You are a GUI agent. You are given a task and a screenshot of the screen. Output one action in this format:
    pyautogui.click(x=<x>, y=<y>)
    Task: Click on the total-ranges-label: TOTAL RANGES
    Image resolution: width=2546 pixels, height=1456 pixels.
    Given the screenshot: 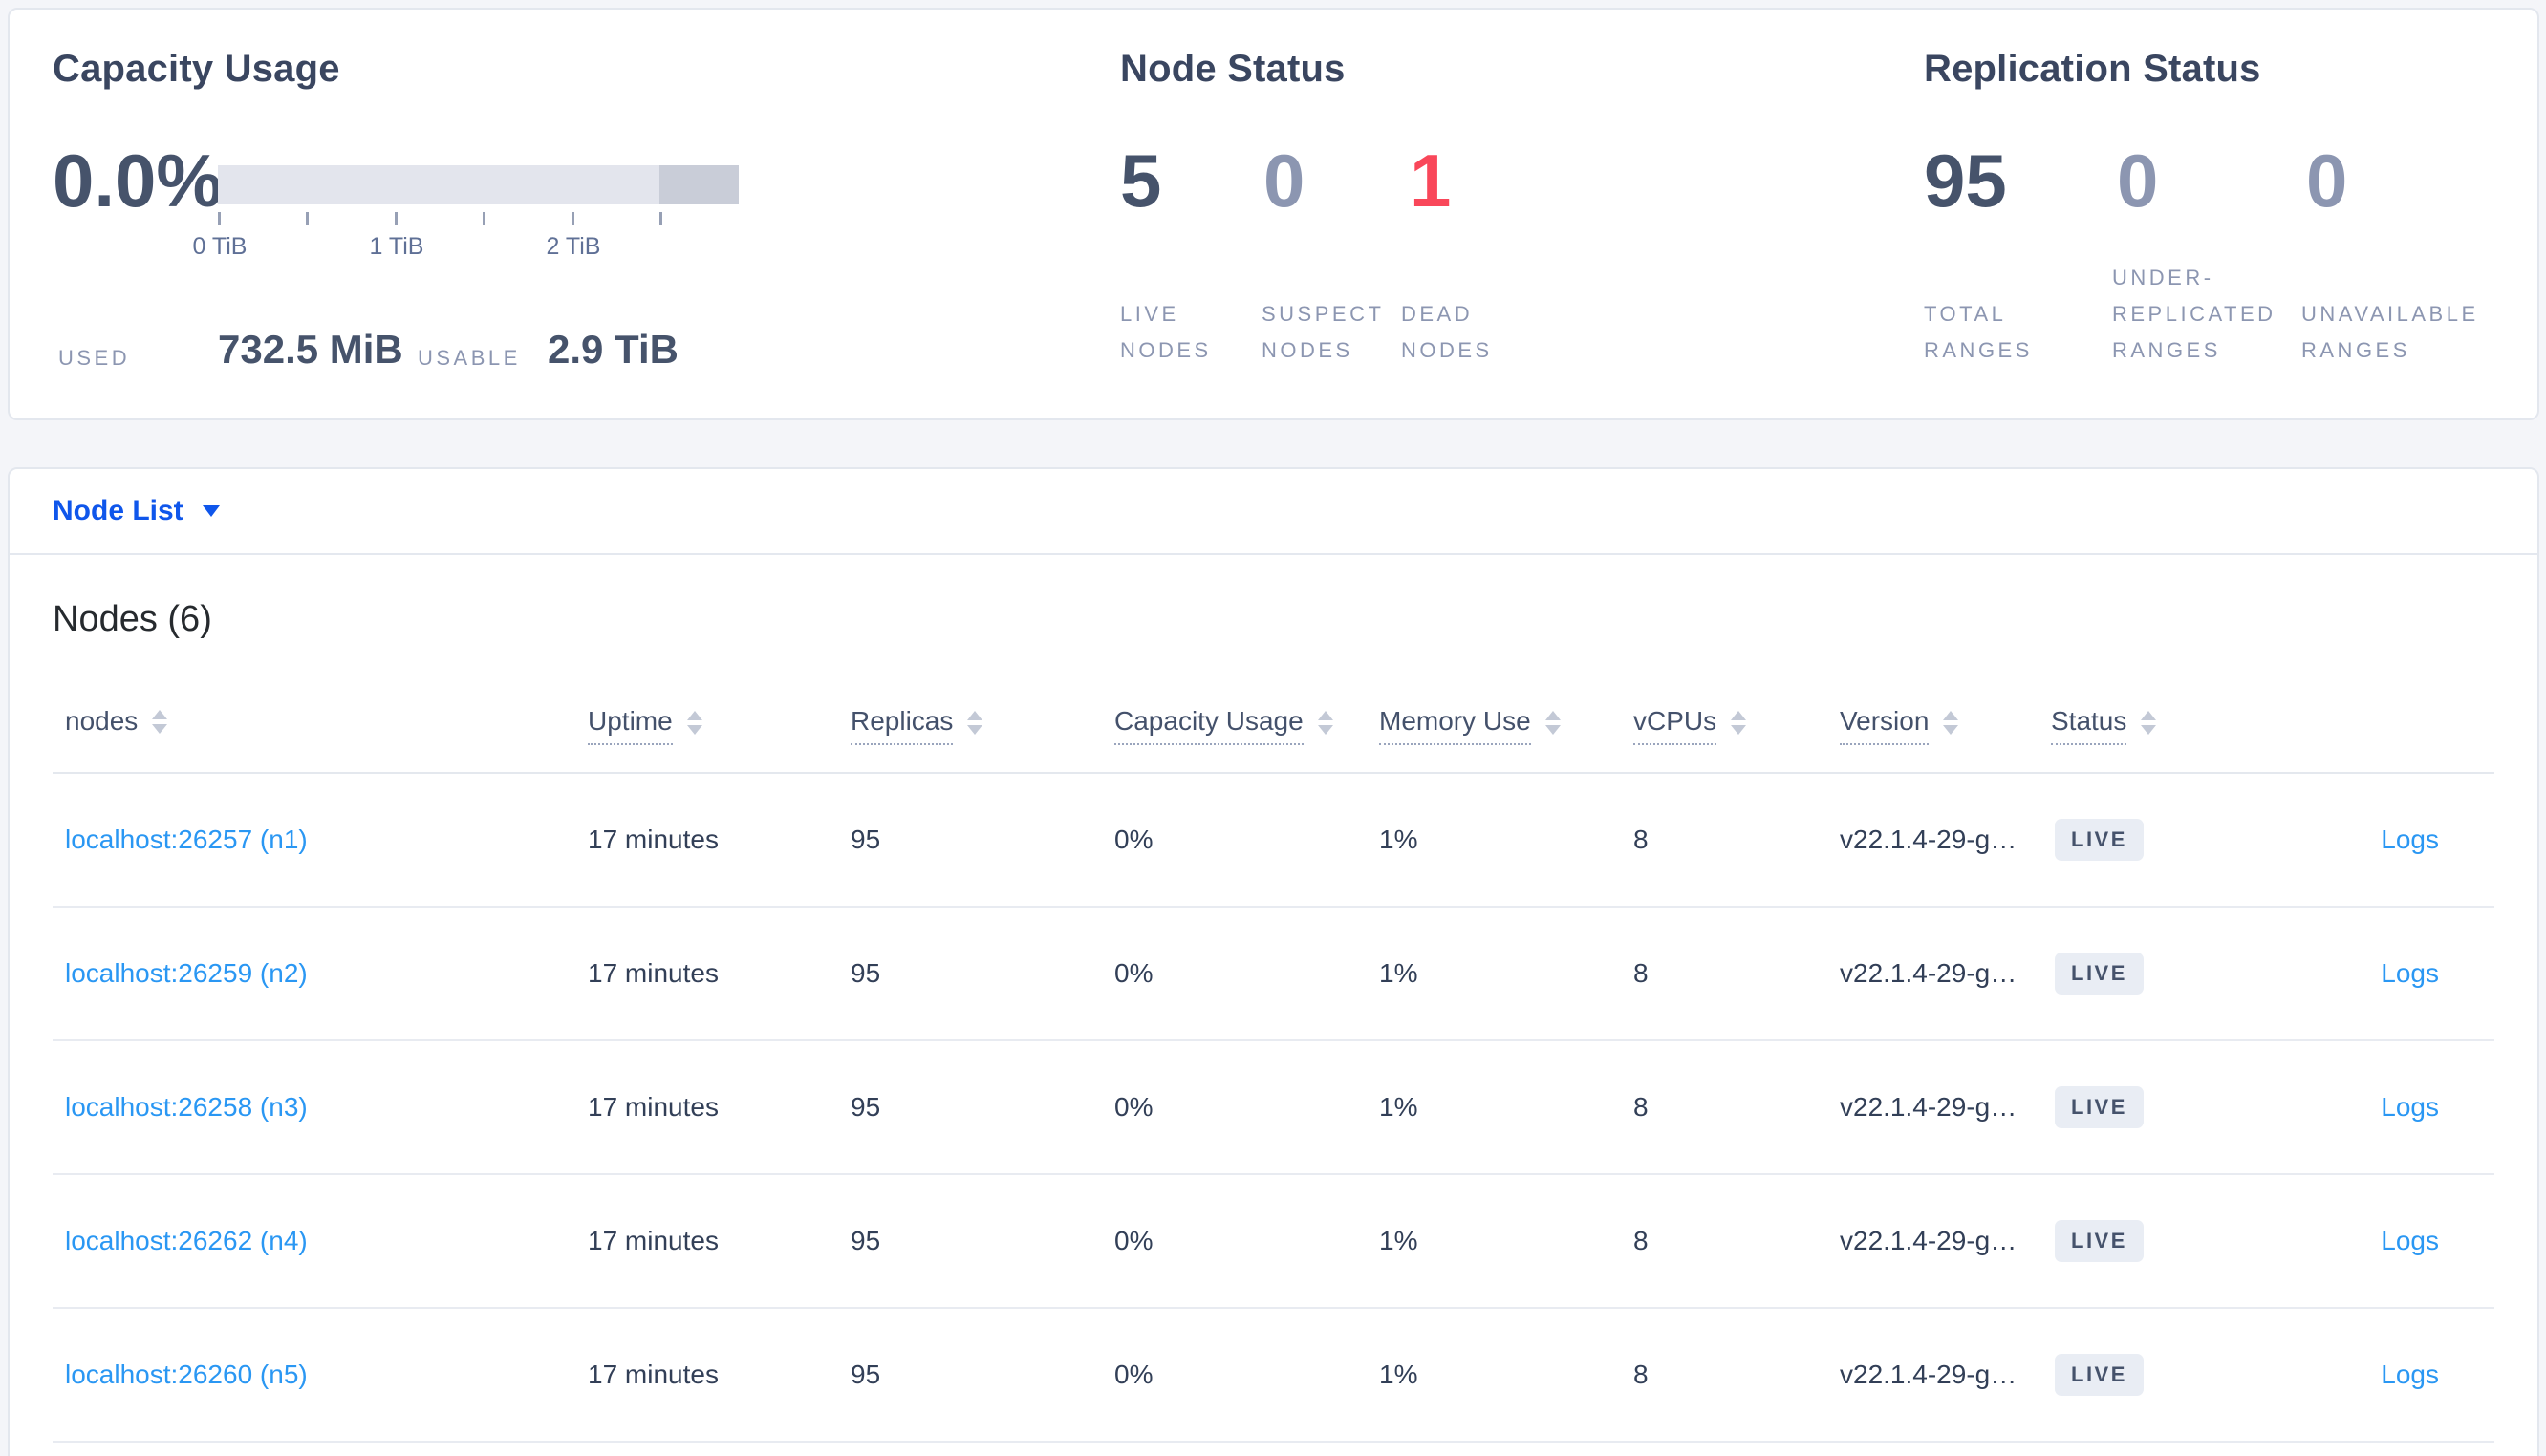 What is the action you would take?
    pyautogui.click(x=1978, y=332)
    